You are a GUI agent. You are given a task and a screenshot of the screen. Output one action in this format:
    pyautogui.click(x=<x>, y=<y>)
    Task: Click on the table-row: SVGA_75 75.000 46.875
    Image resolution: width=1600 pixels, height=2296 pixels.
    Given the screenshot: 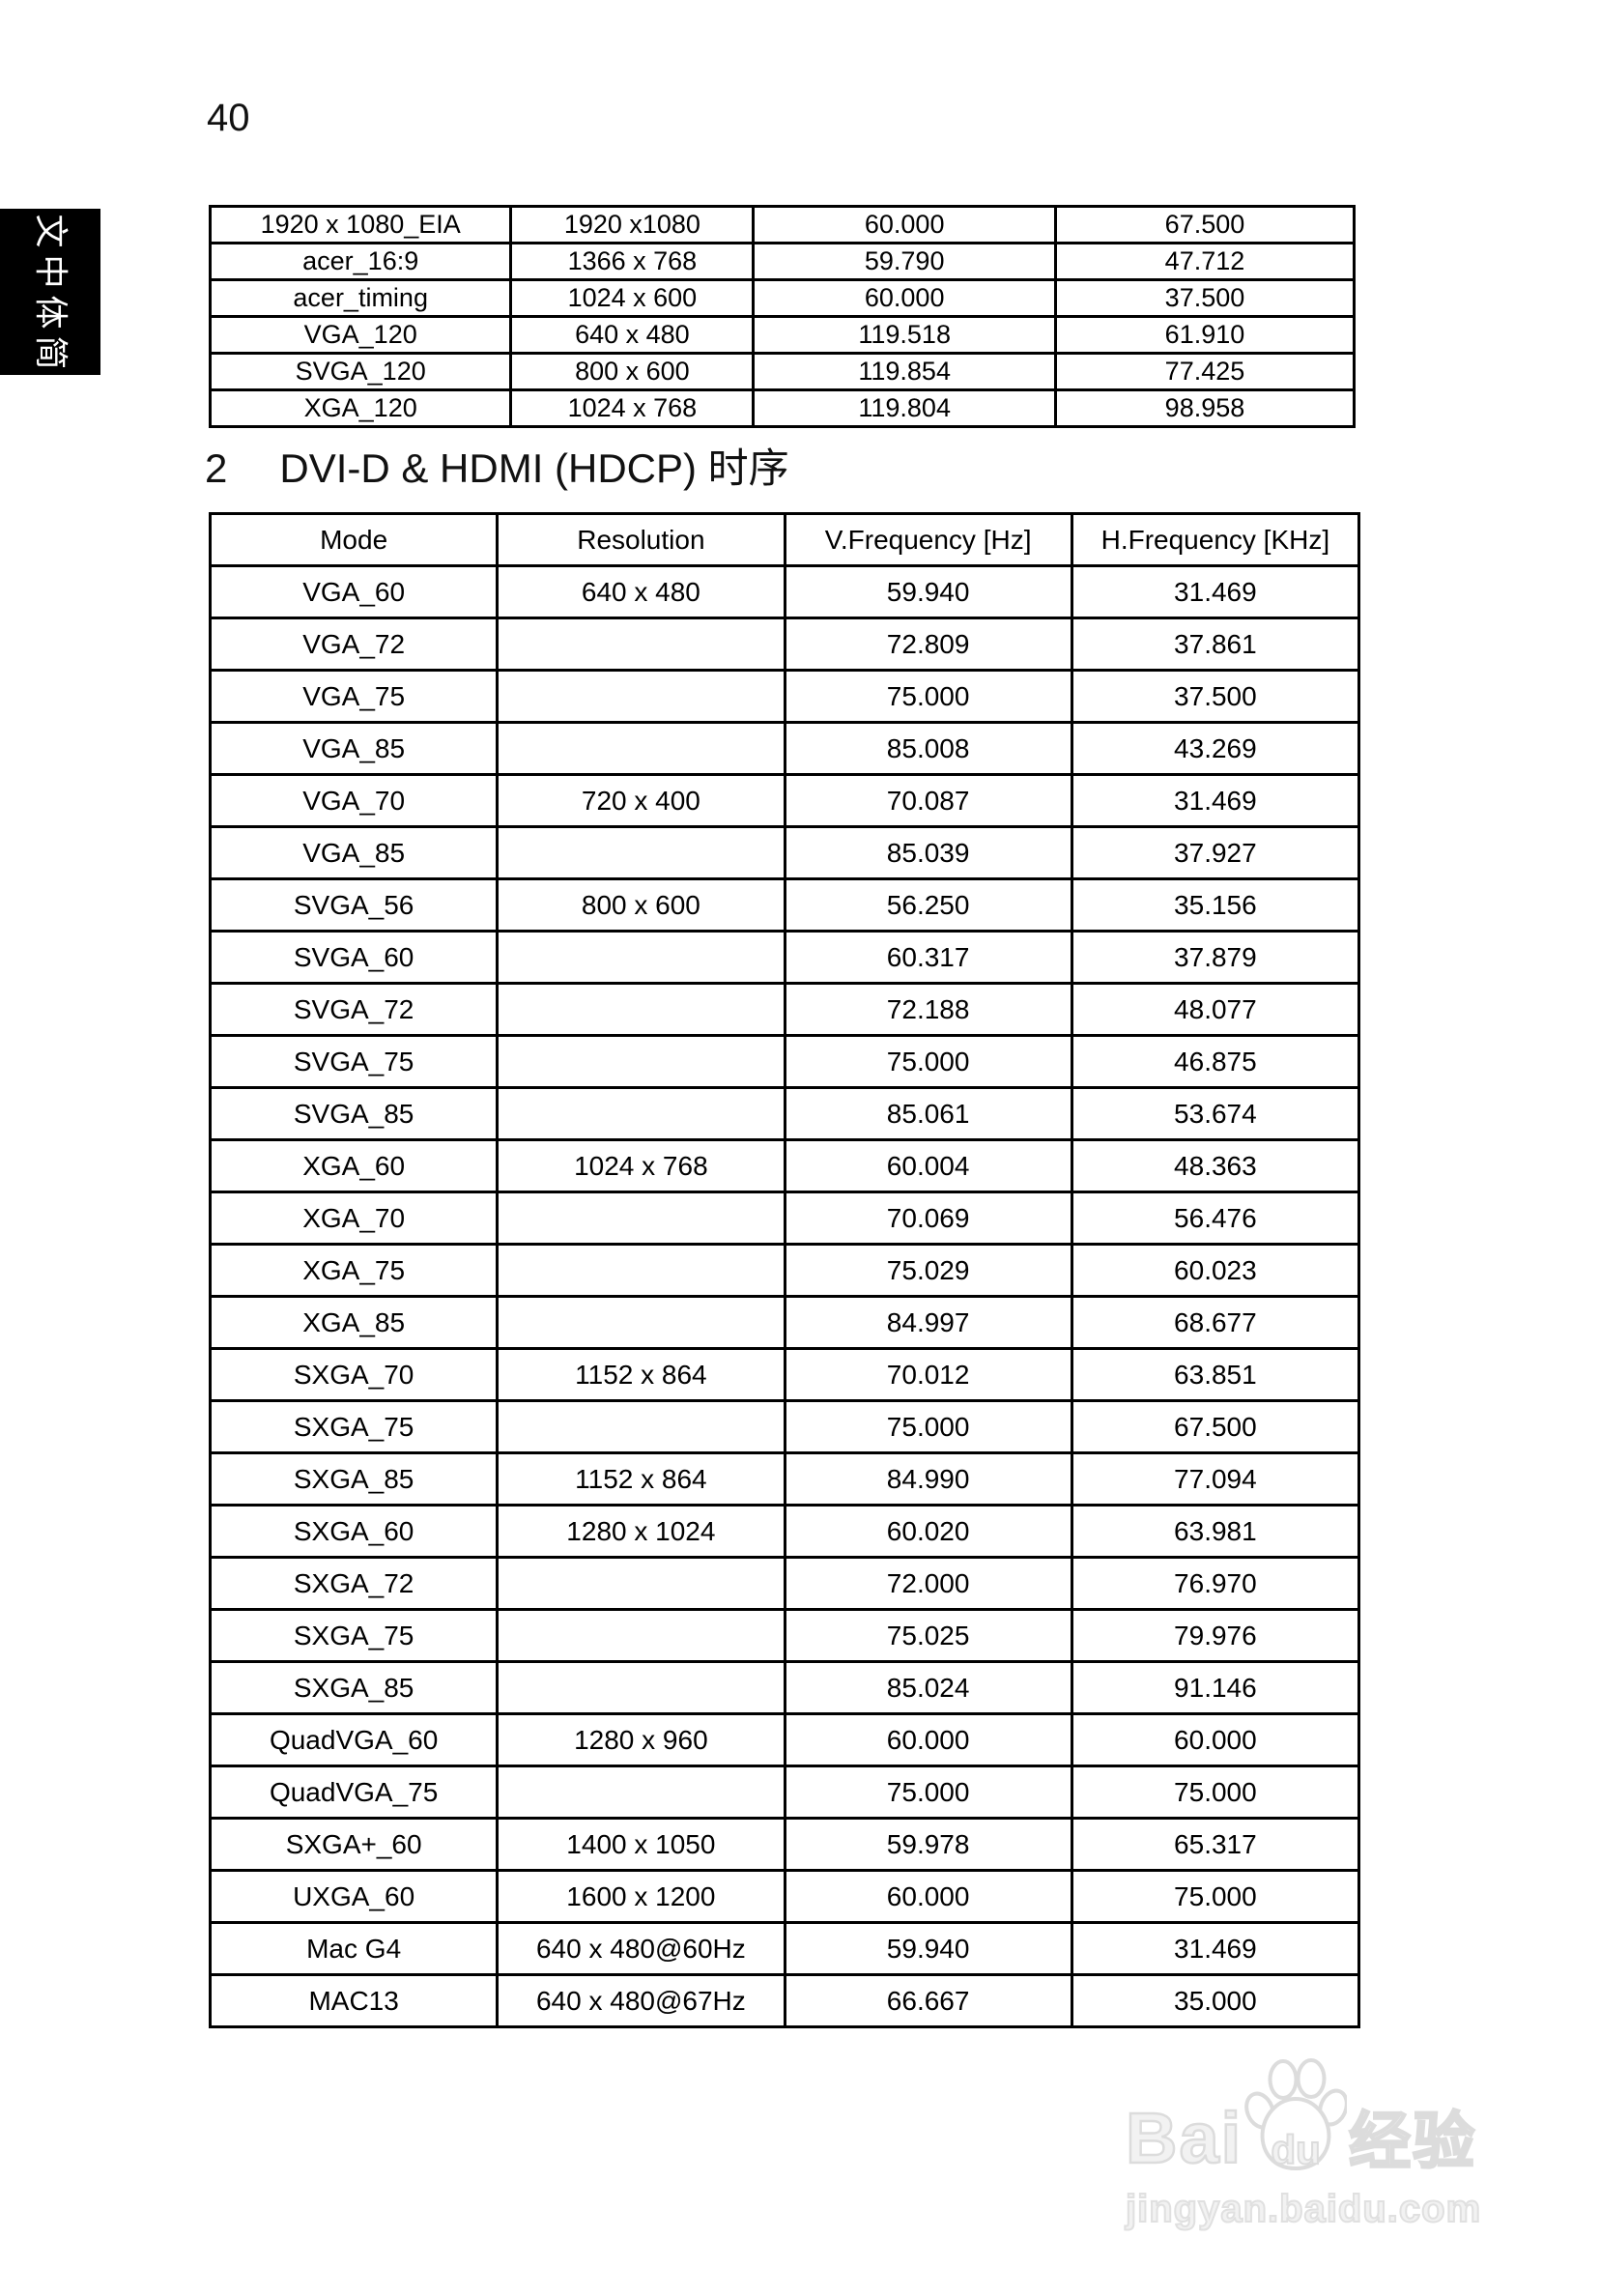 What is the action you would take?
    pyautogui.click(x=784, y=1061)
    